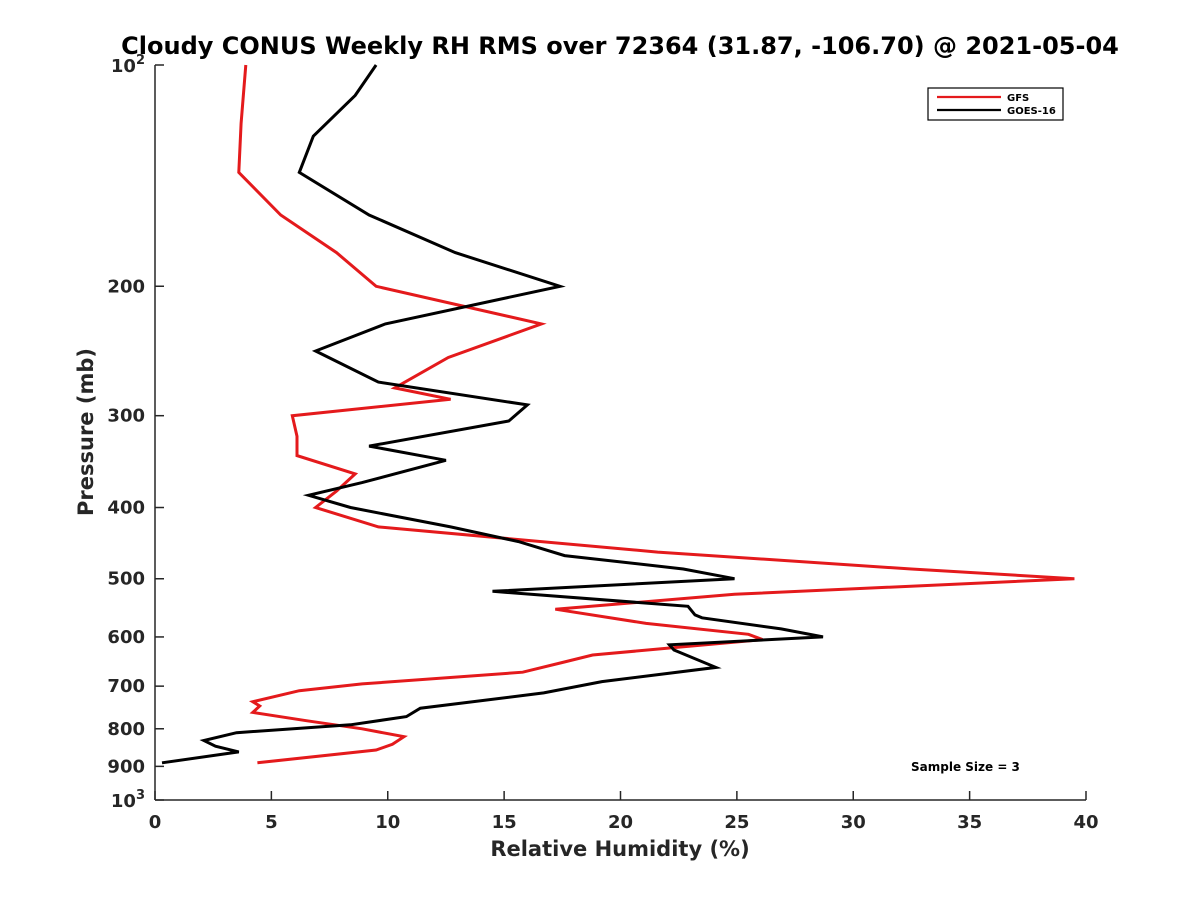 The height and width of the screenshot is (900, 1200). I want to click on legend-label-goes16: GOES-16, so click(1031, 111).